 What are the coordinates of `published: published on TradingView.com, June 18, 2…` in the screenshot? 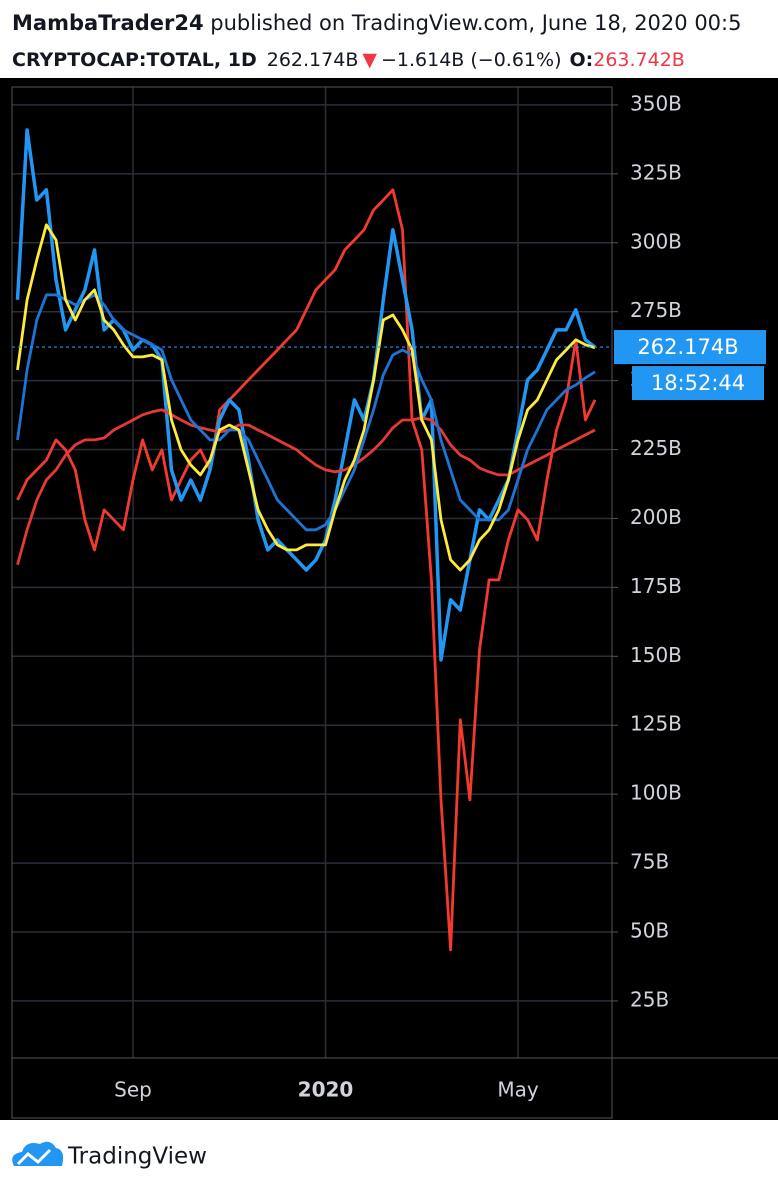 It's located at (473, 23).